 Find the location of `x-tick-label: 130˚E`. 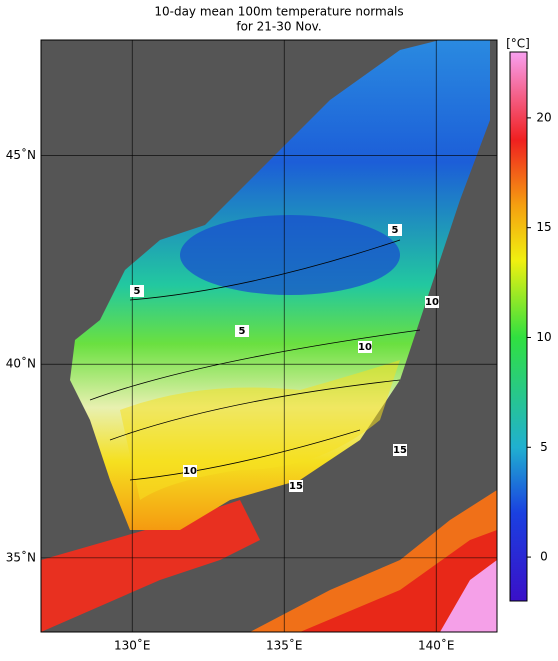

x-tick-label: 130˚E is located at coordinates (132, 645).